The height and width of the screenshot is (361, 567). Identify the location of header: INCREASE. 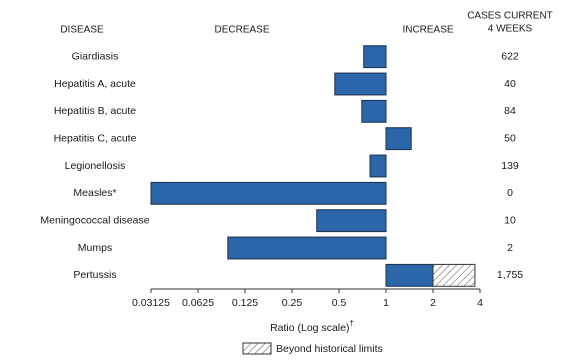
(427, 30).